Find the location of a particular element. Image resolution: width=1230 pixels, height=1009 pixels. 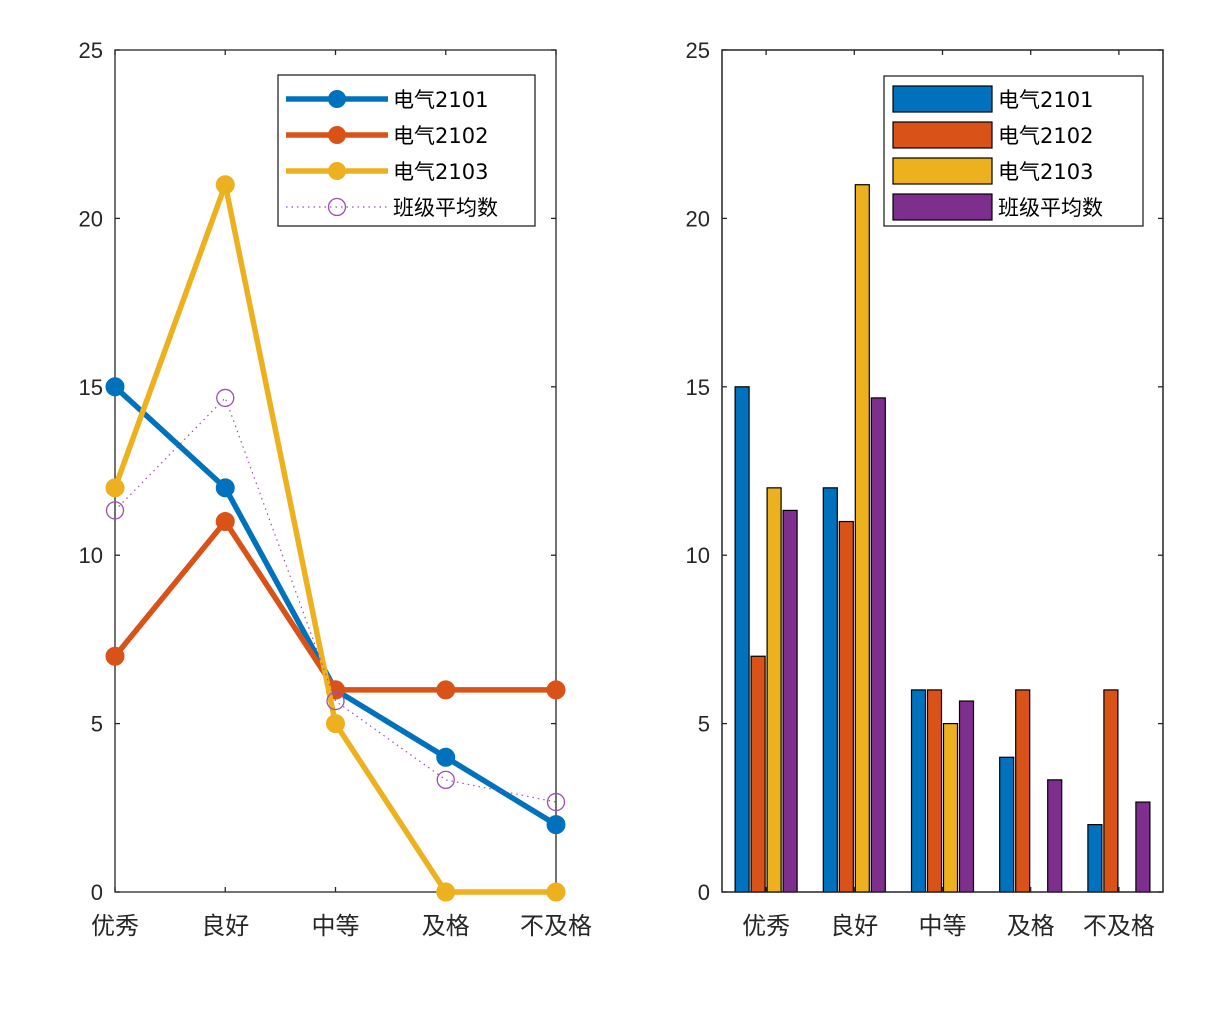

line-chart-x-tick-labels: 优秀 良好 中等 及格 不及格 is located at coordinates (341, 926).